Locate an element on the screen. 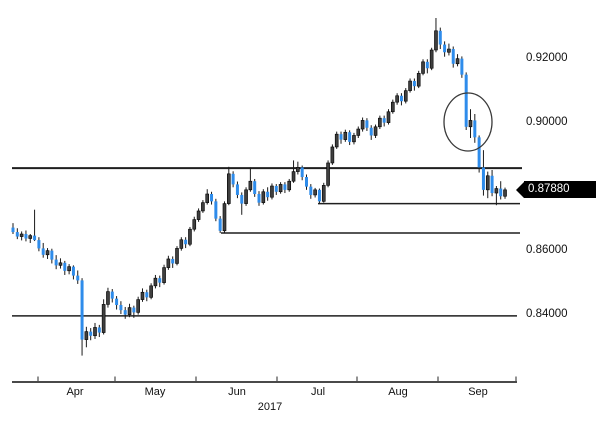  price-axis-label: 0.84000 is located at coordinates (547, 313).